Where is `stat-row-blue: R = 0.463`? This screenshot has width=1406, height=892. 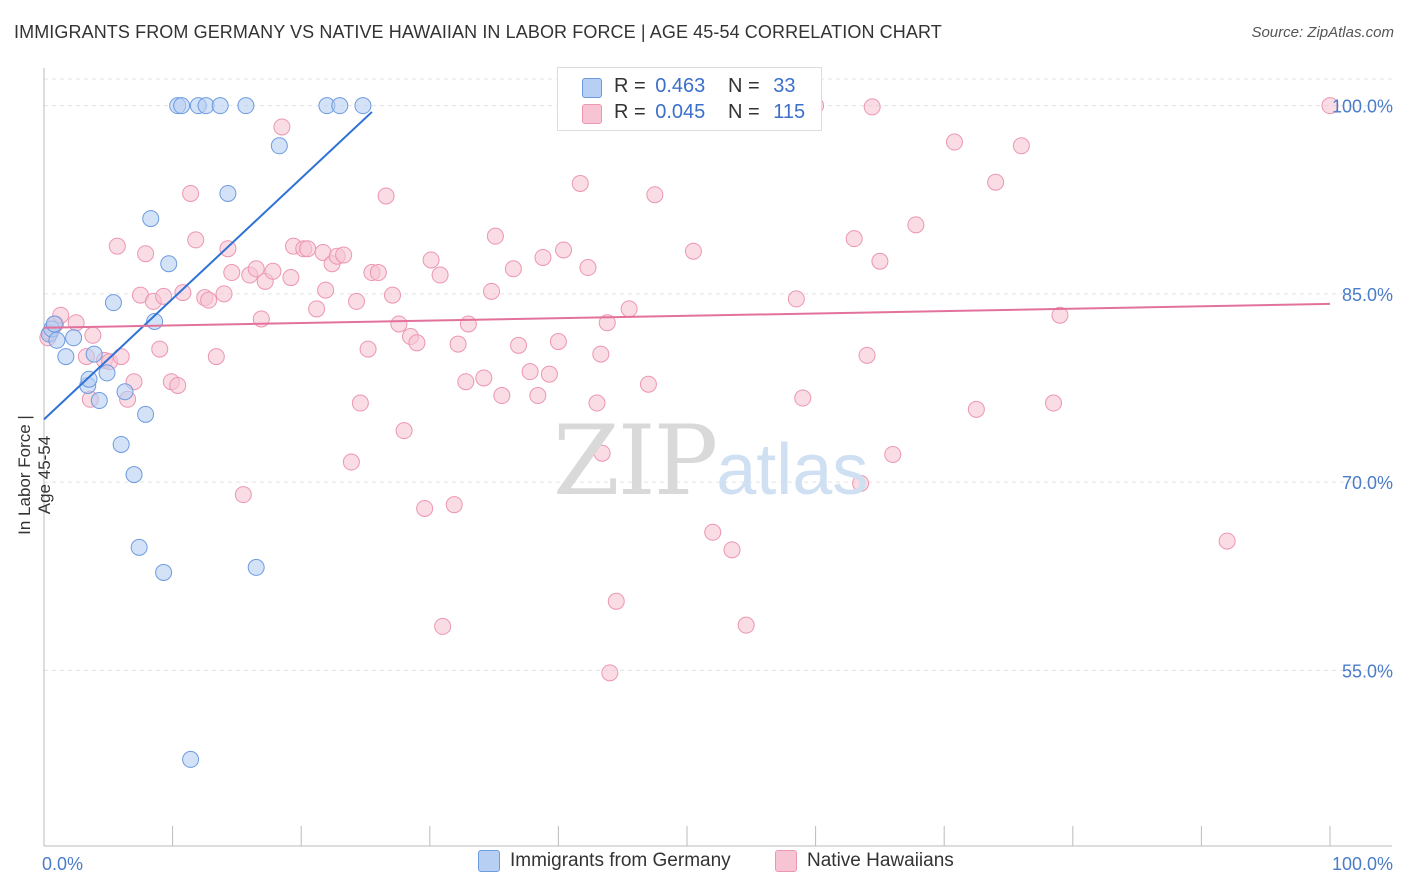
stat-row-blue: R = 0.463 is located at coordinates (659, 86).